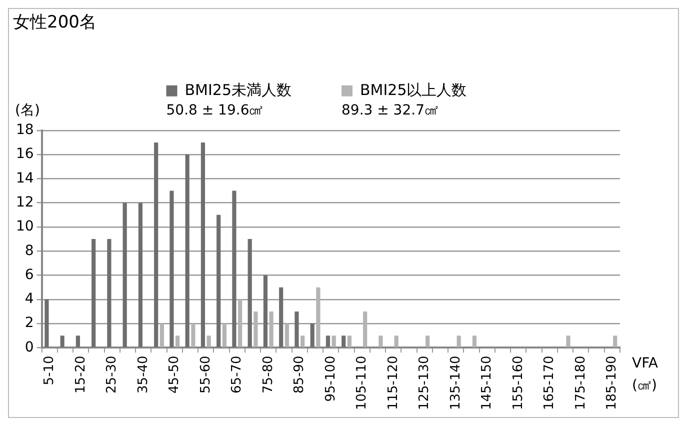 The image size is (687, 426). I want to click on x-tick-label: 145-150, so click(487, 383).